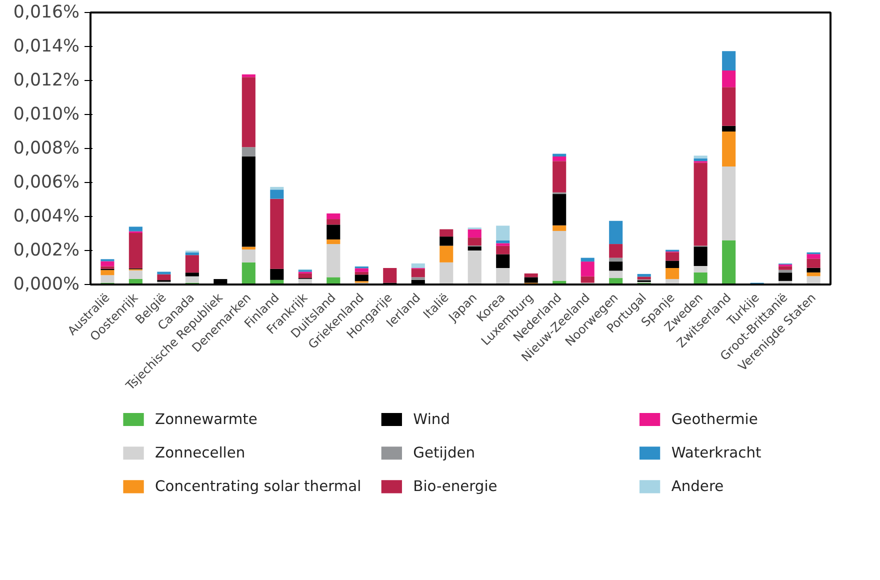 This screenshot has height=580, width=880. I want to click on legend-label: Getijden, so click(444, 453).